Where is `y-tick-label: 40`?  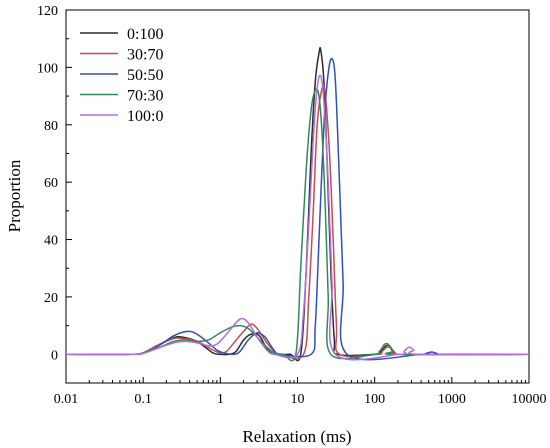 y-tick-label: 40 is located at coordinates (51, 241).